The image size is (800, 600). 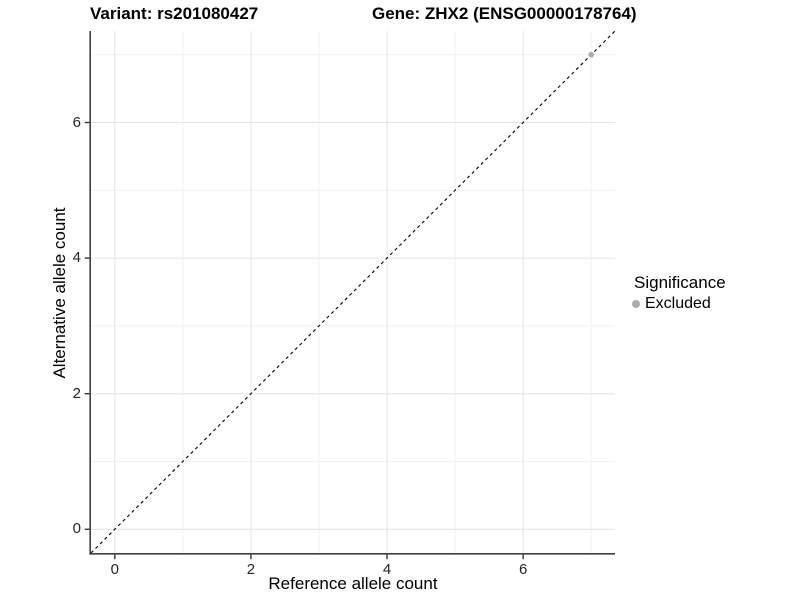 What do you see at coordinates (353, 583) in the screenshot?
I see `x-axis-title: Reference allele count` at bounding box center [353, 583].